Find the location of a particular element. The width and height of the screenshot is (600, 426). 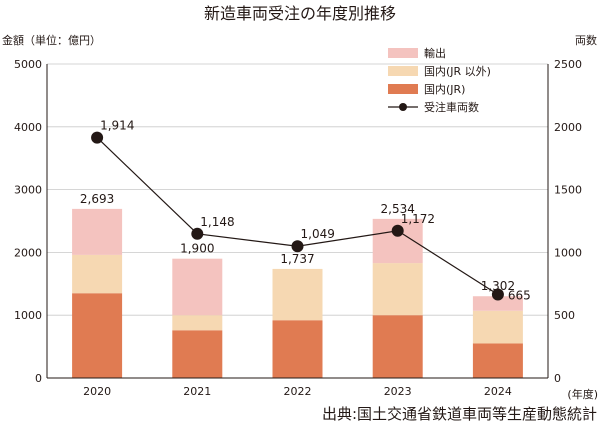

bar-total-label: 2,693 is located at coordinates (97, 199).